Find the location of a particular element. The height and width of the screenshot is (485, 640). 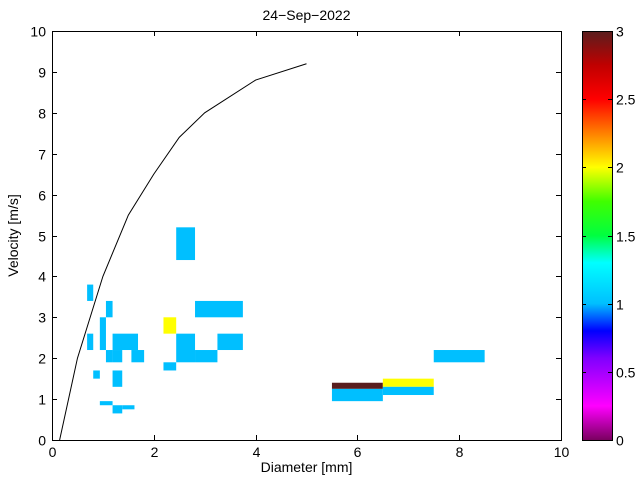

y-tick-label: 9 is located at coordinates (42, 73).